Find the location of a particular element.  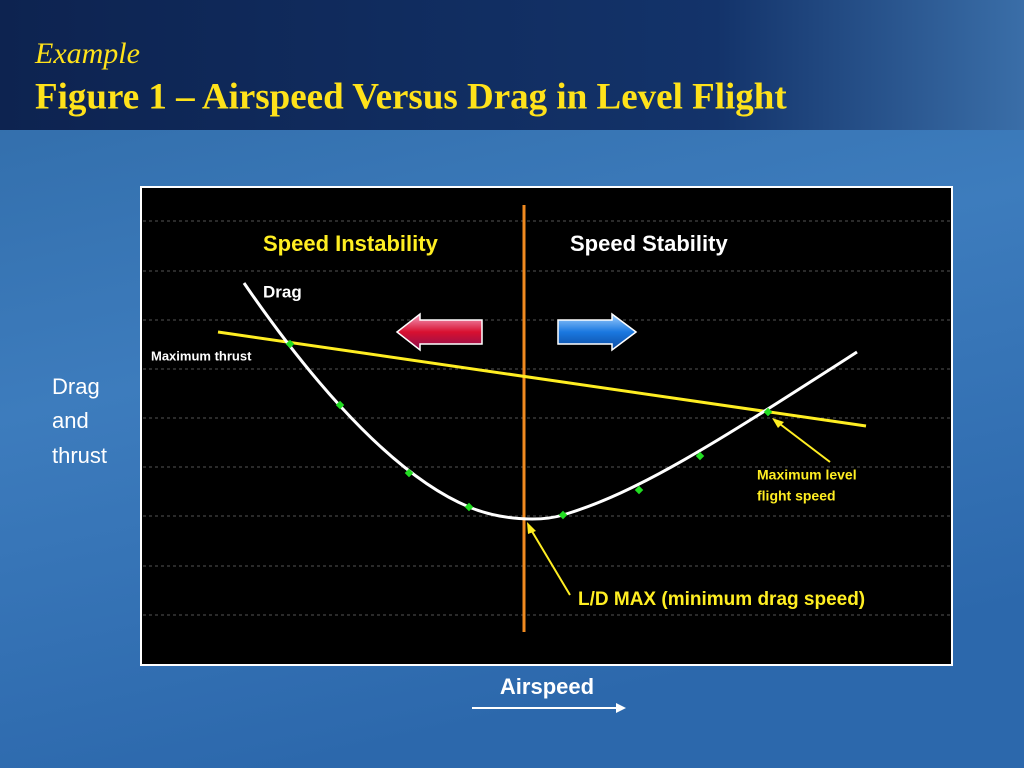

region-label: Speed Stability is located at coordinates (649, 243).